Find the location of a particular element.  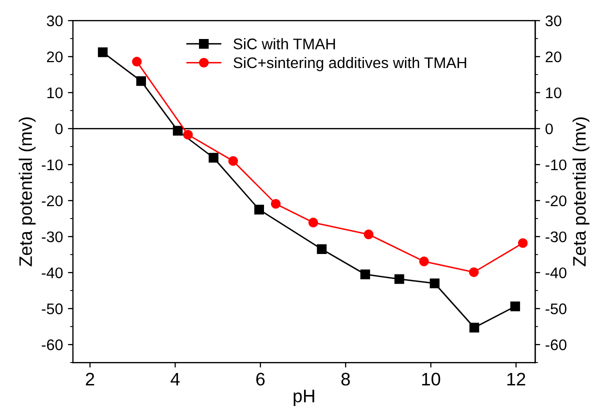

x-tick-label: 6 is located at coordinates (260, 379).